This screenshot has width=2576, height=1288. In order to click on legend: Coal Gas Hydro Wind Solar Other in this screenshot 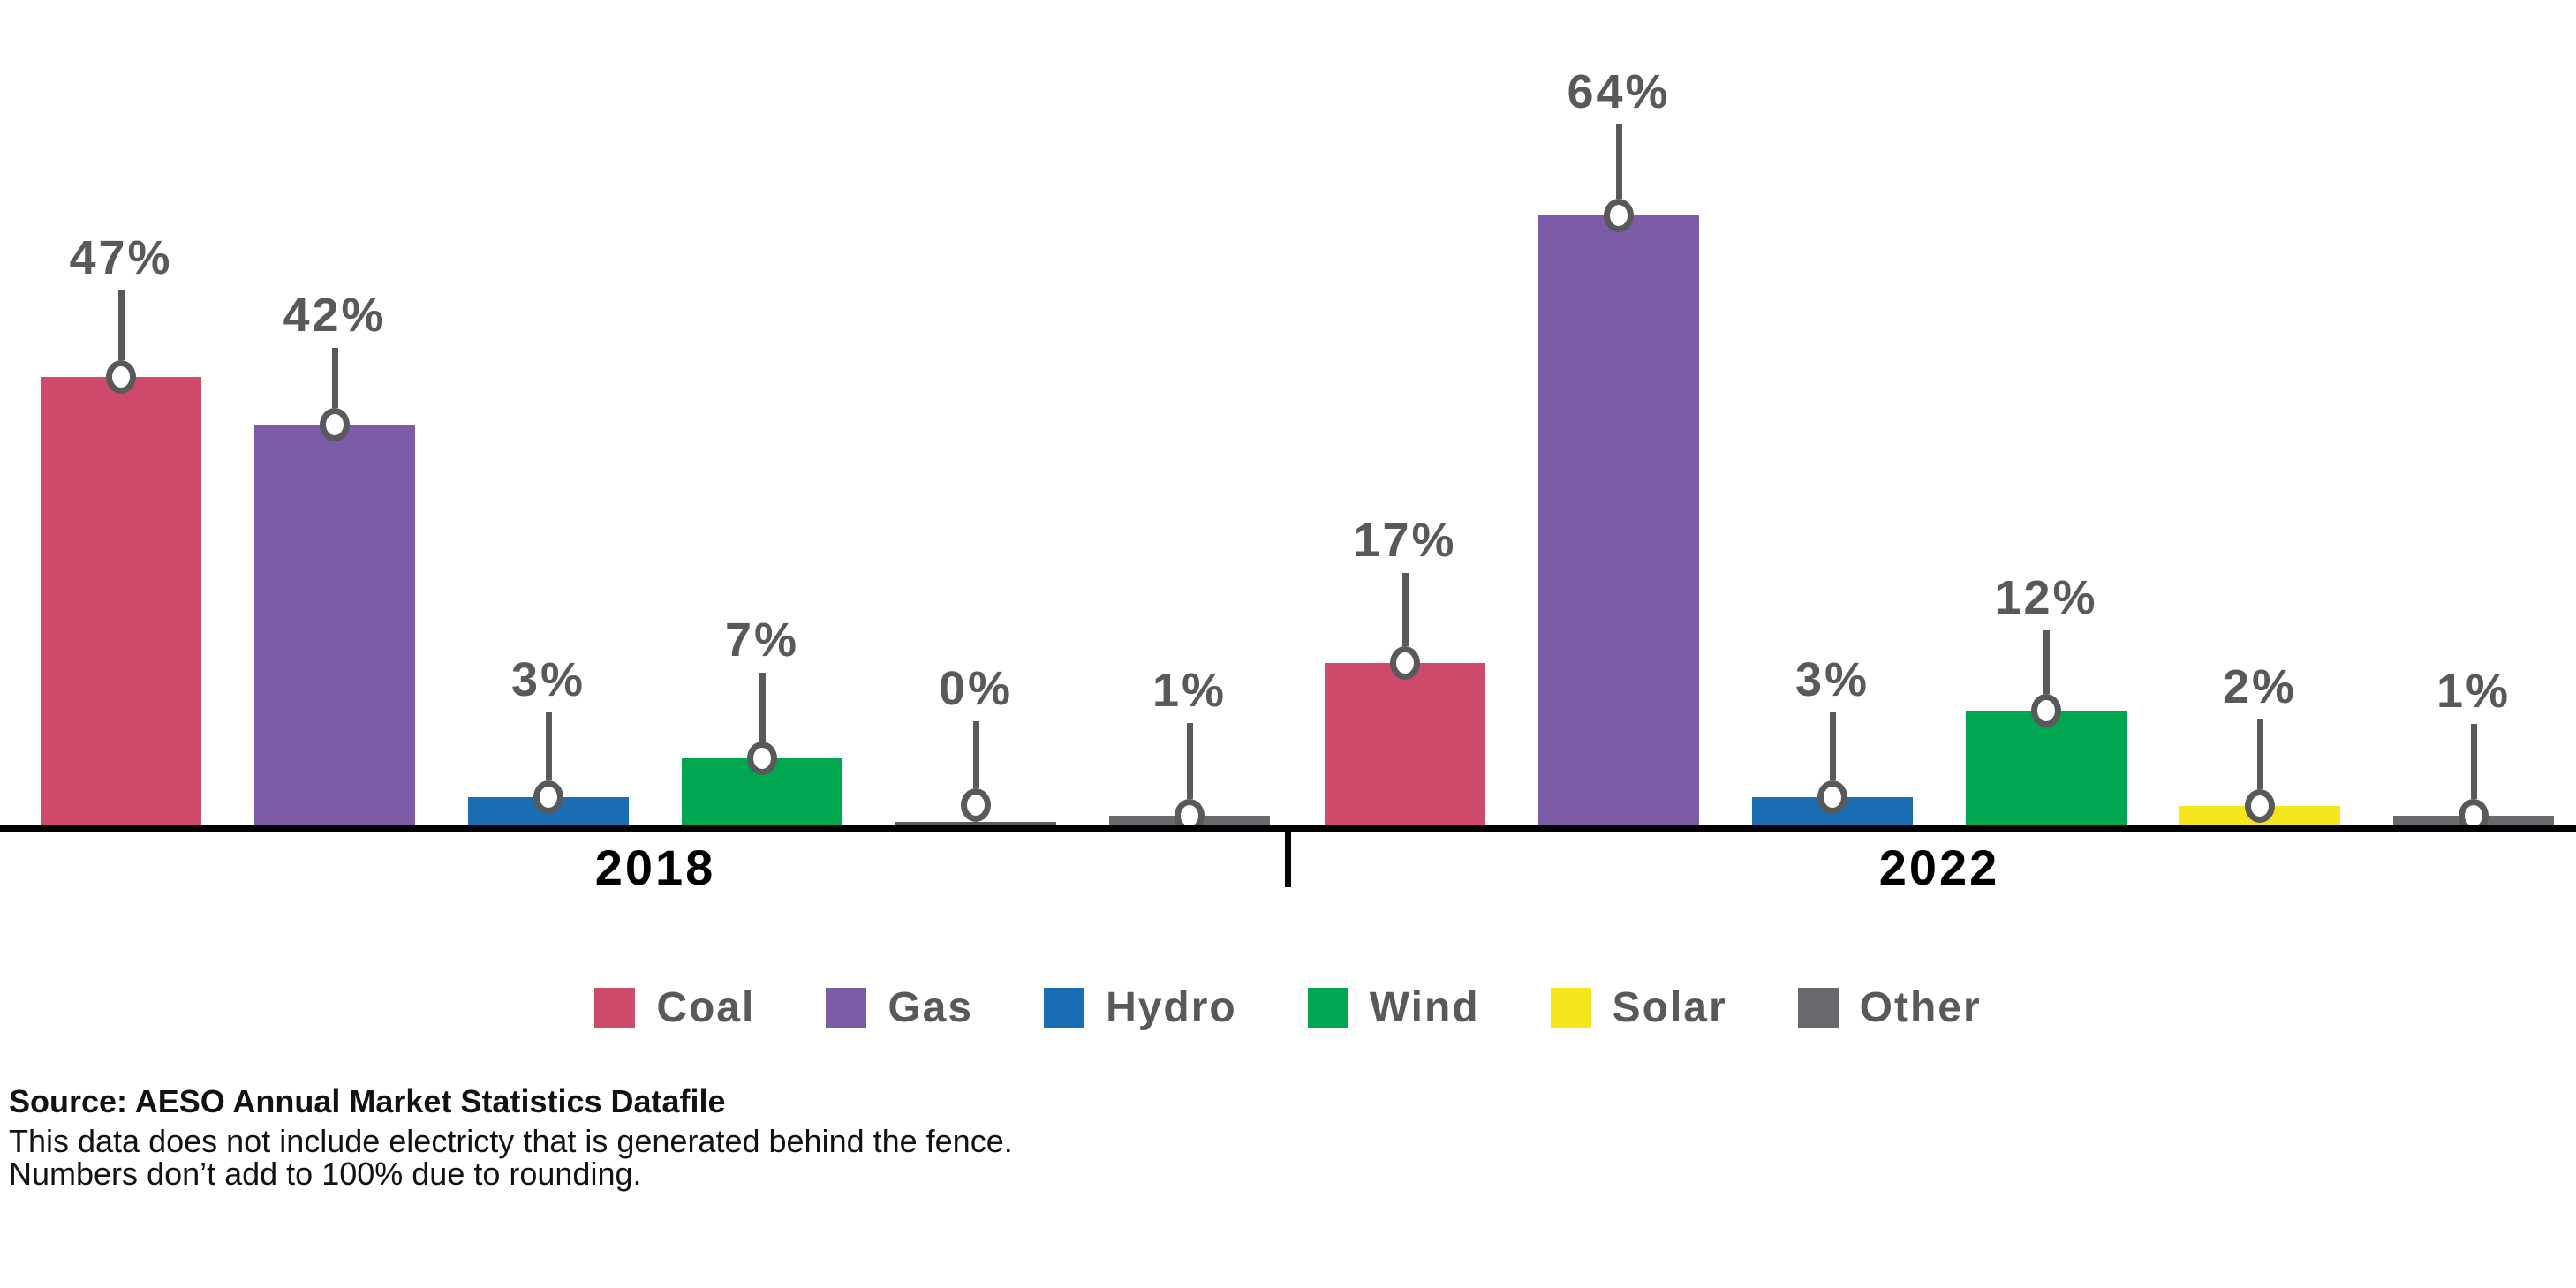, I will do `click(1288, 1008)`.